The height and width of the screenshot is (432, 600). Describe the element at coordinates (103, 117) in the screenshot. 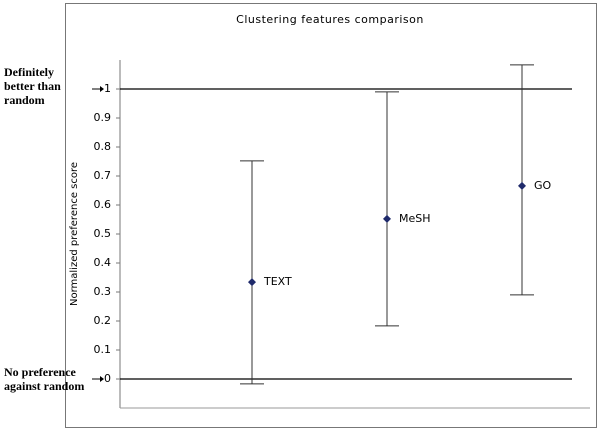

I see `y-tick-label: 0.9` at that location.